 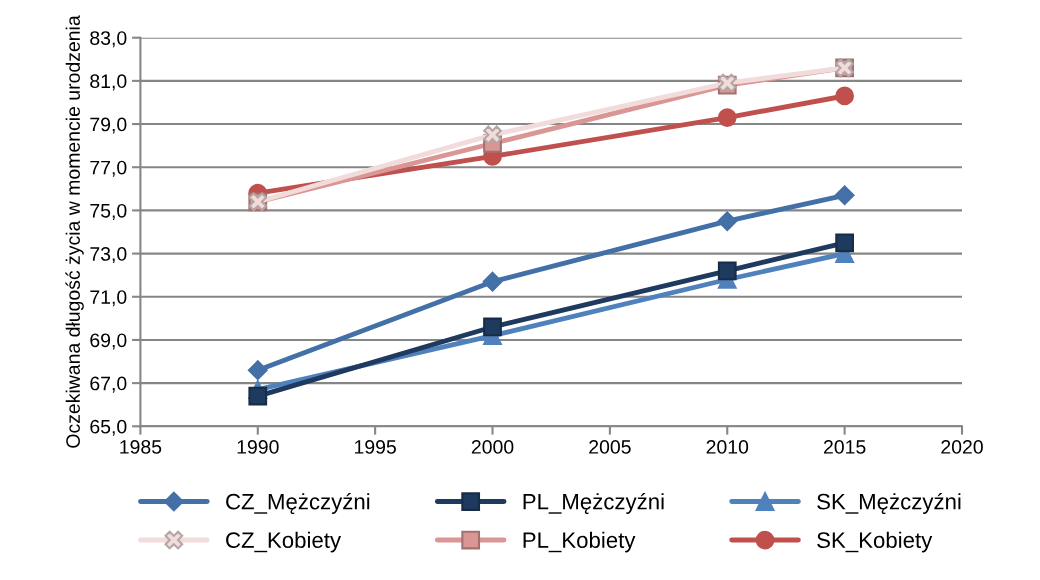 What do you see at coordinates (108, 39) in the screenshot?
I see `y-tick-label: 83,0` at bounding box center [108, 39].